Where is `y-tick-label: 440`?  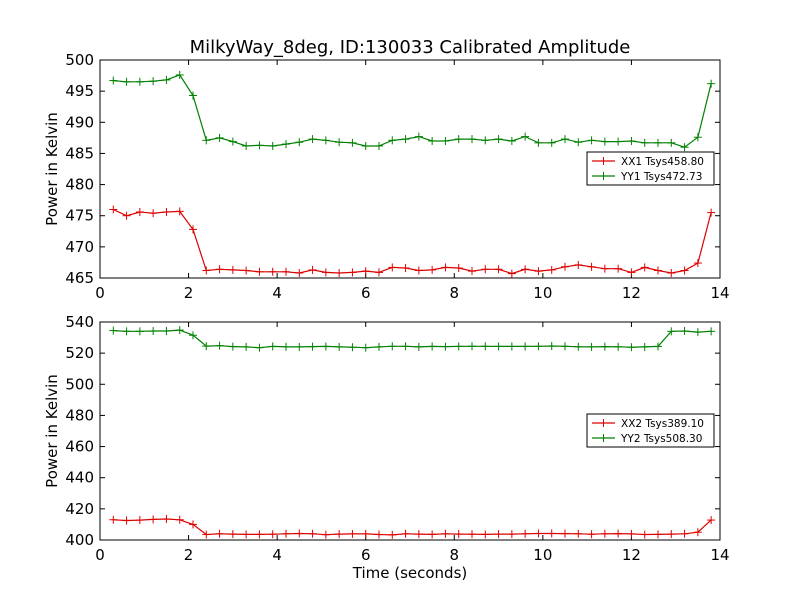
y-tick-label: 440 is located at coordinates (79, 478).